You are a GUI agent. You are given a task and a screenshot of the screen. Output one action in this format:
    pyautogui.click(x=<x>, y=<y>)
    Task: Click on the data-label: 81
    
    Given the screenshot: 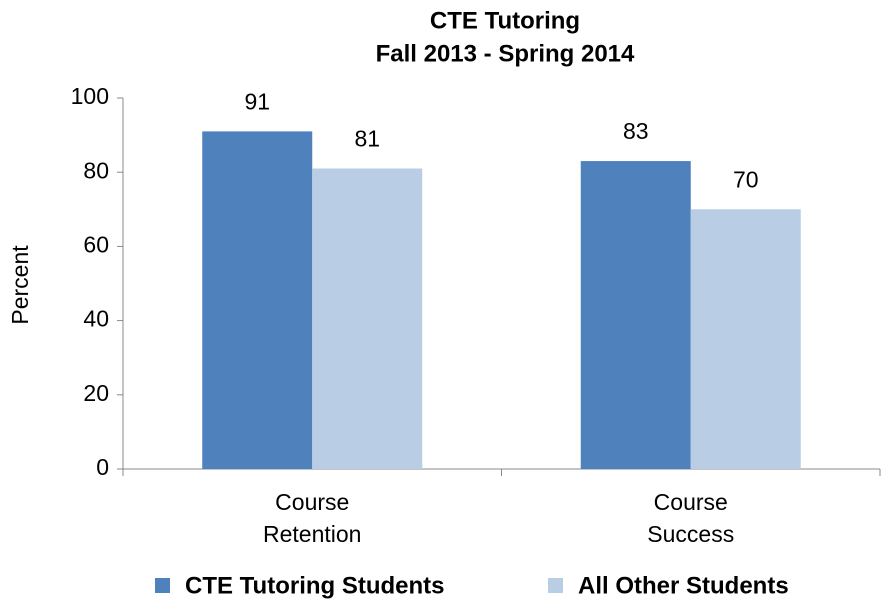 What is the action you would take?
    pyautogui.click(x=367, y=139)
    